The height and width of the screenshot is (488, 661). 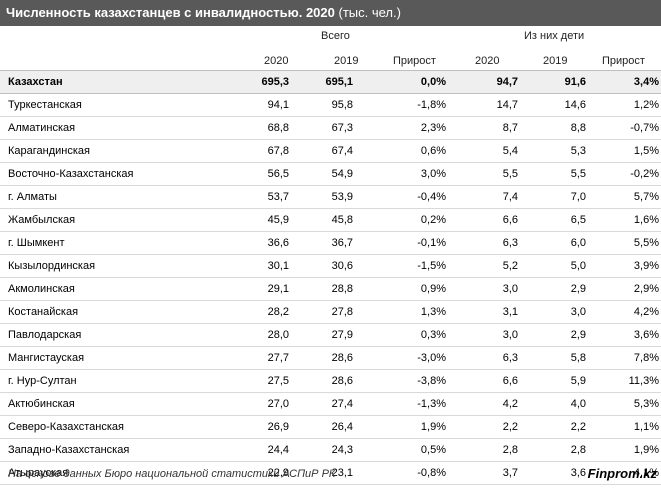 What do you see at coordinates (554, 128) in the screenshot?
I see `cell-children-2019: 8,8` at bounding box center [554, 128].